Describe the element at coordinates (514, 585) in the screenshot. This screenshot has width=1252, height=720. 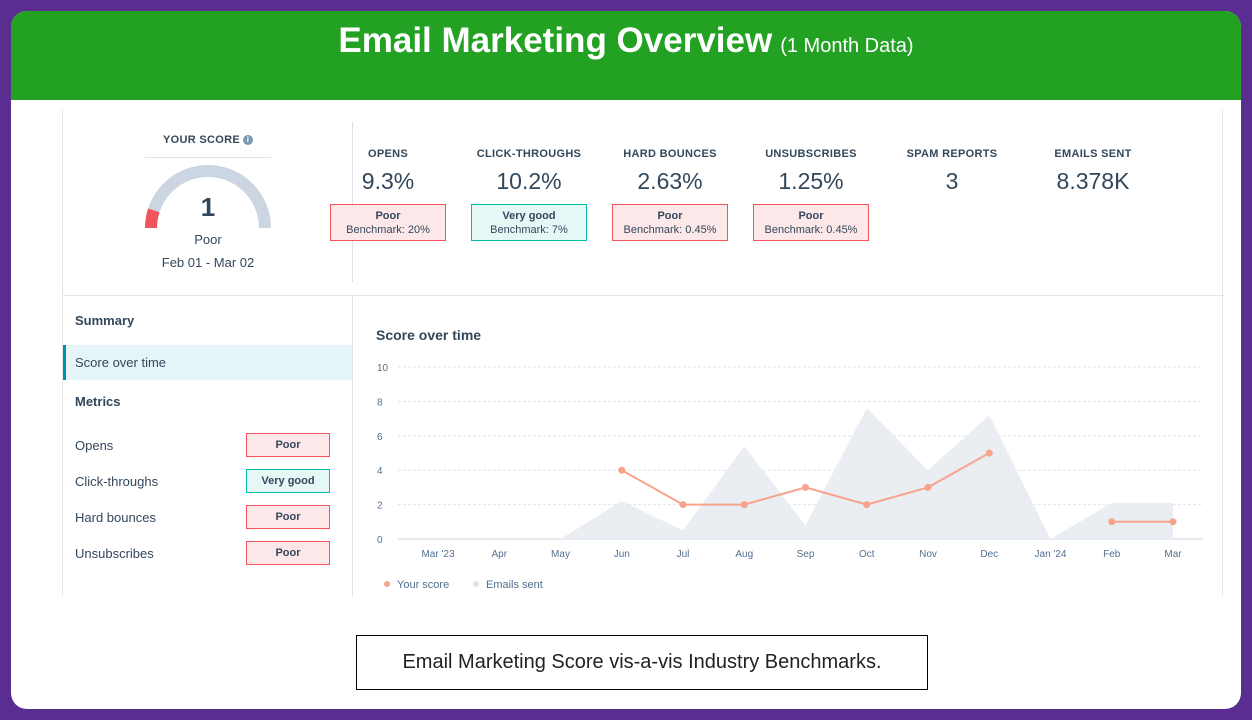
I see `legend-label: Emails sent` at that location.